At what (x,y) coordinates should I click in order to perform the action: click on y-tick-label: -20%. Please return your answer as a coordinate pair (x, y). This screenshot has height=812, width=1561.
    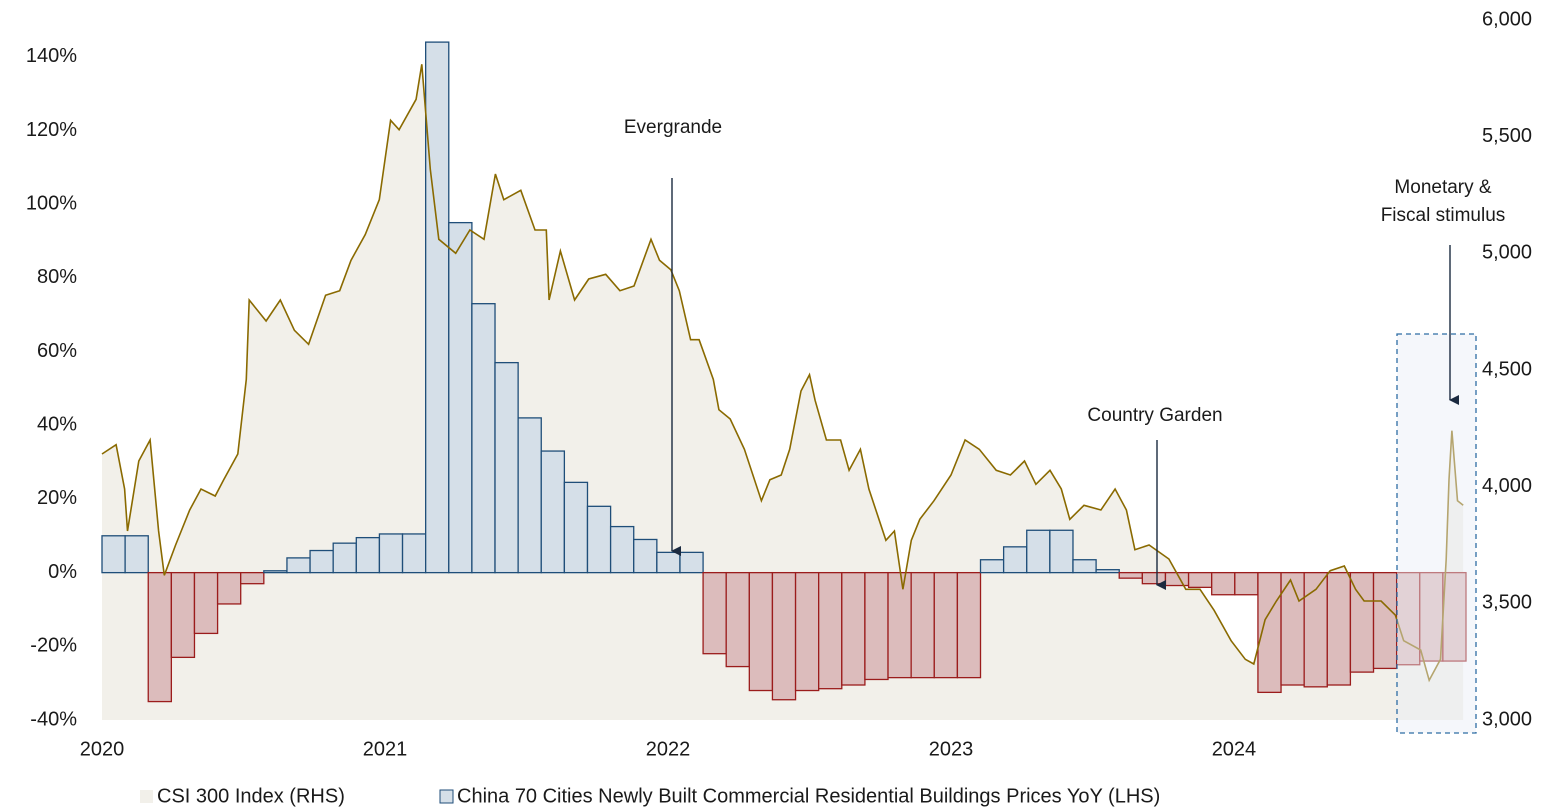
    Looking at the image, I should click on (53, 646).